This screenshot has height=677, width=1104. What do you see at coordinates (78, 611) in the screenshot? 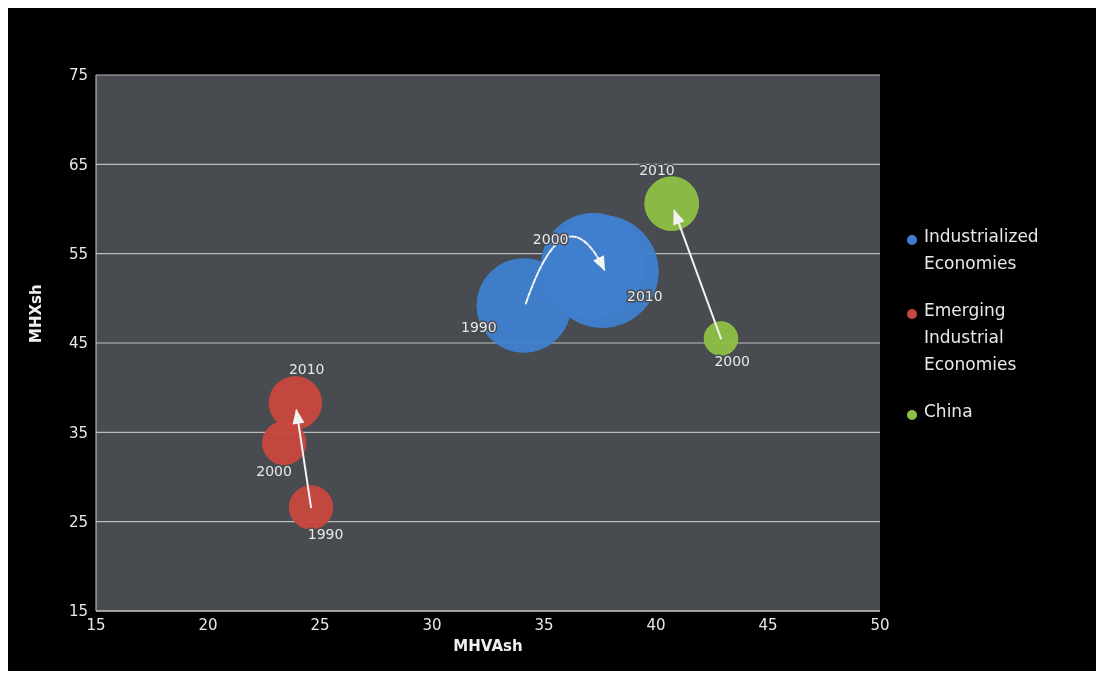
I see `y-tick-label: 15` at bounding box center [78, 611].